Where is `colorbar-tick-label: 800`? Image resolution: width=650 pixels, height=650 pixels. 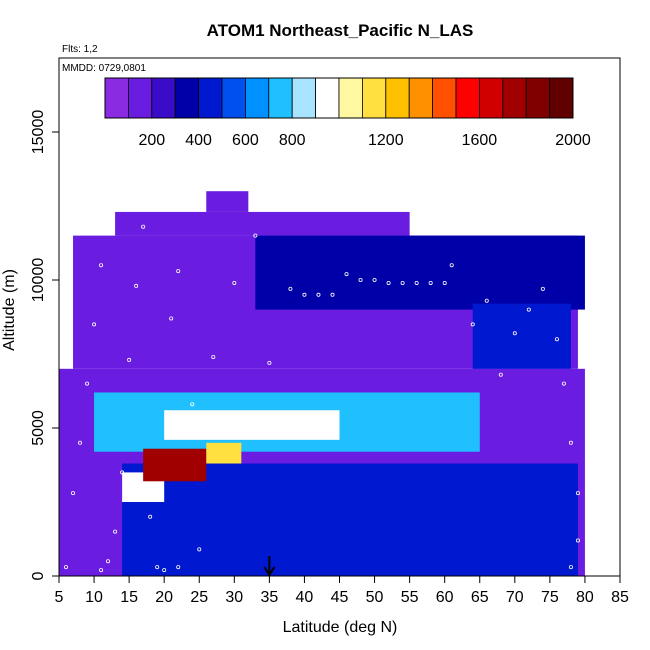
colorbar-tick-label: 800 is located at coordinates (292, 140).